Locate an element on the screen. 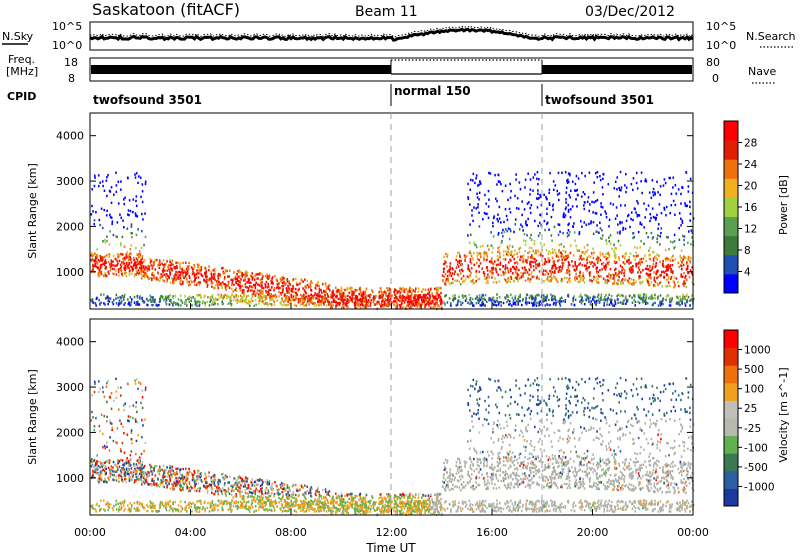 This screenshot has width=800, height=554. velocity-colorbar-label: Velocity [m s^-1] is located at coordinates (783, 414).